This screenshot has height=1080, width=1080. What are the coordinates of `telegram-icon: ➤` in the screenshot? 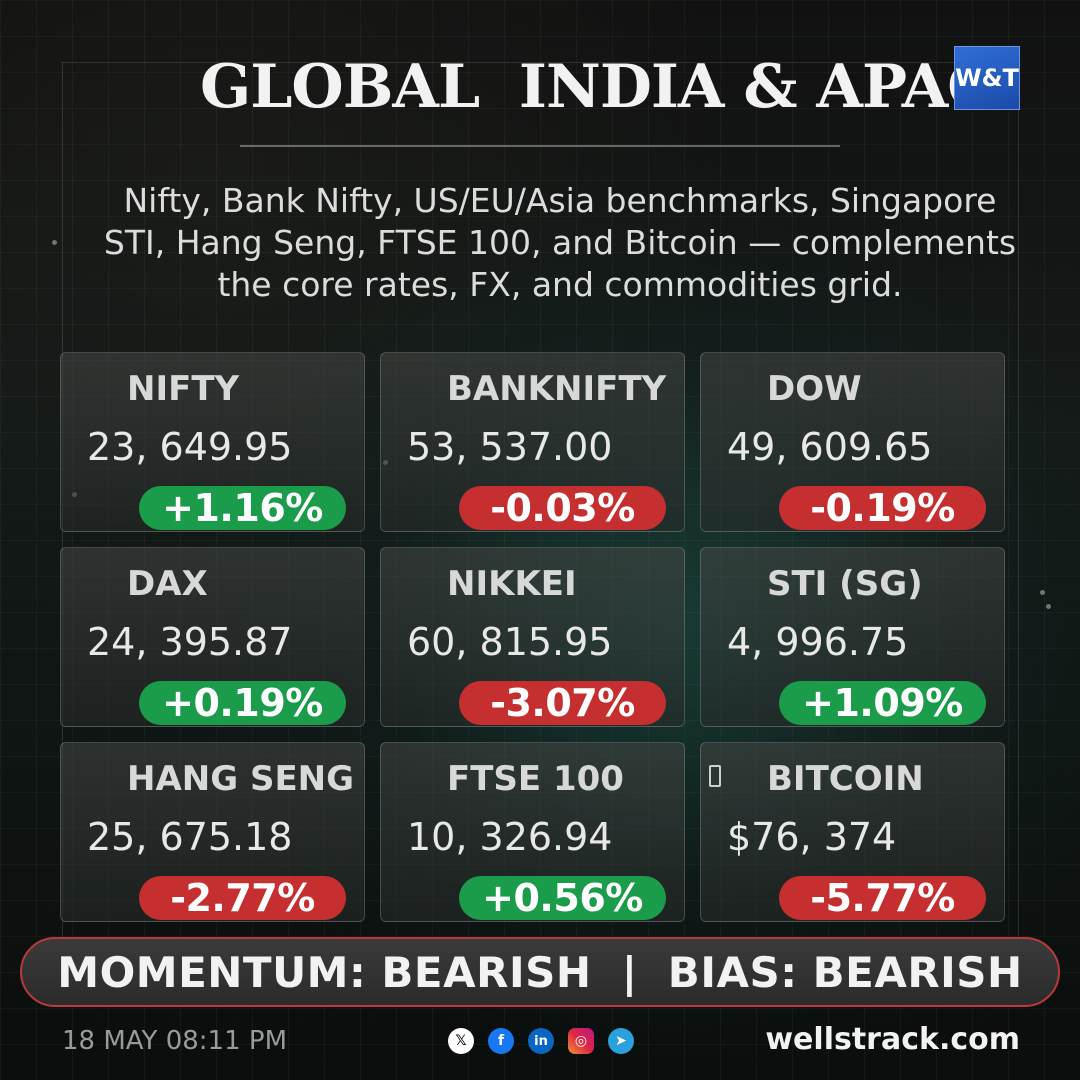 It's located at (621, 1041).